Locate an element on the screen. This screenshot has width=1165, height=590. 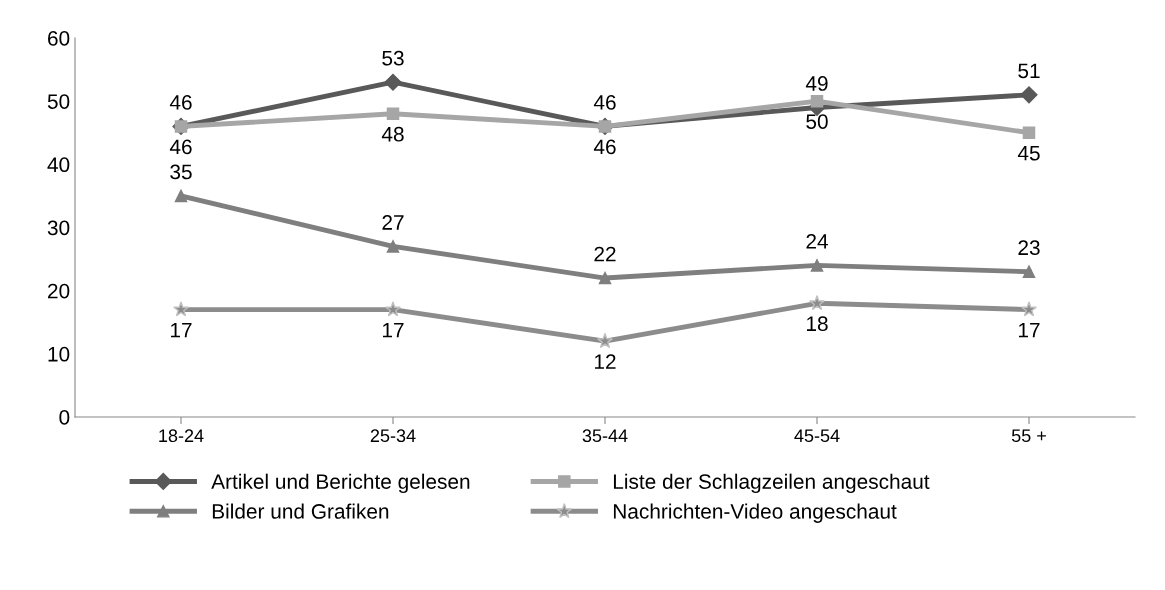
data-label: 45 is located at coordinates (1028, 153).